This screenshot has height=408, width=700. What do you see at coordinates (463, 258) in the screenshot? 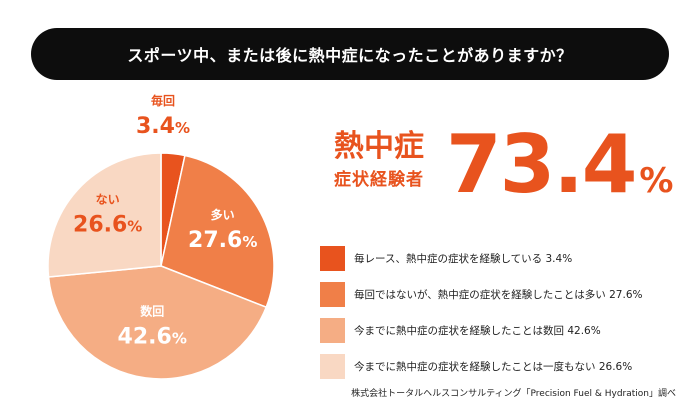
I see `legend-label: 毎レース、熱中症の症状を経験している 3.4%` at bounding box center [463, 258].